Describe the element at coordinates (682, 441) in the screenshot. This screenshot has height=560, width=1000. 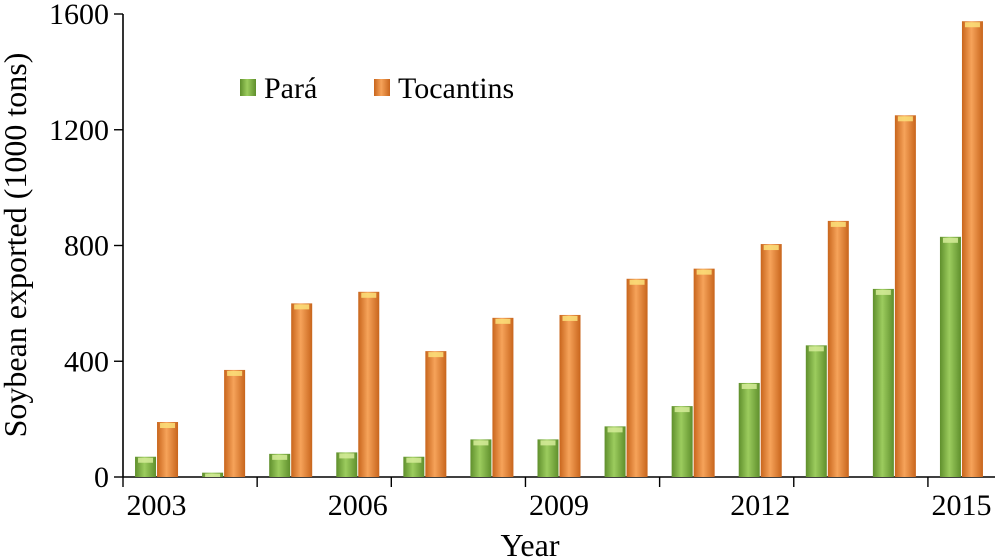
I see `bar-para-2011` at that location.